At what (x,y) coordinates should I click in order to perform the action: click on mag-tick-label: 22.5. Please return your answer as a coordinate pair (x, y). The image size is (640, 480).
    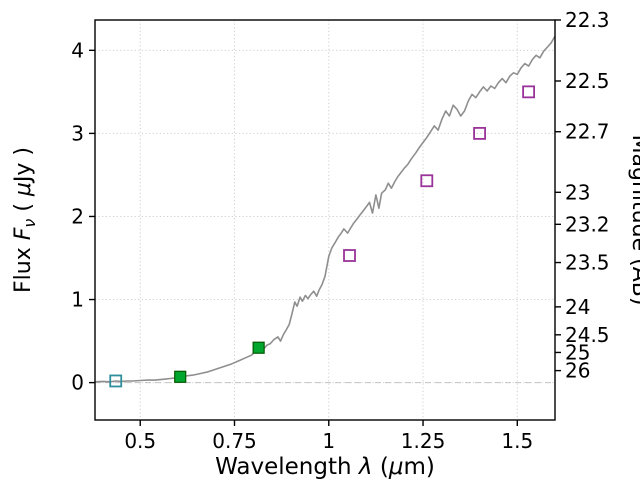
    Looking at the image, I should click on (587, 81).